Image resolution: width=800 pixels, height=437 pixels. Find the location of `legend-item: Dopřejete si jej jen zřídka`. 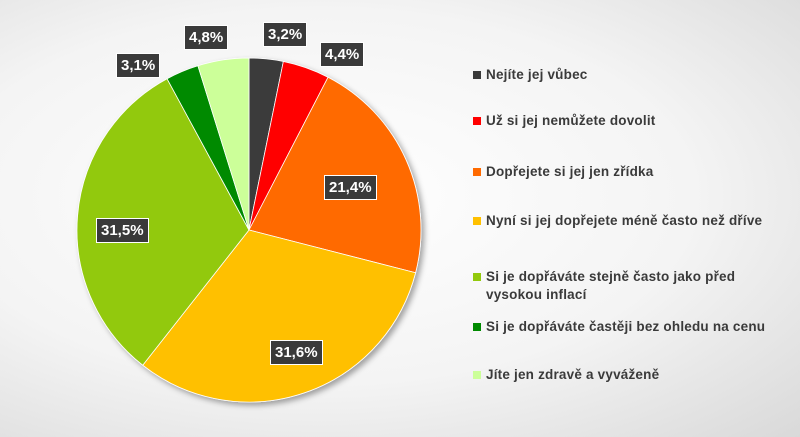

legend-item: Dopřejete si jej jen zřídka is located at coordinates (623, 172).